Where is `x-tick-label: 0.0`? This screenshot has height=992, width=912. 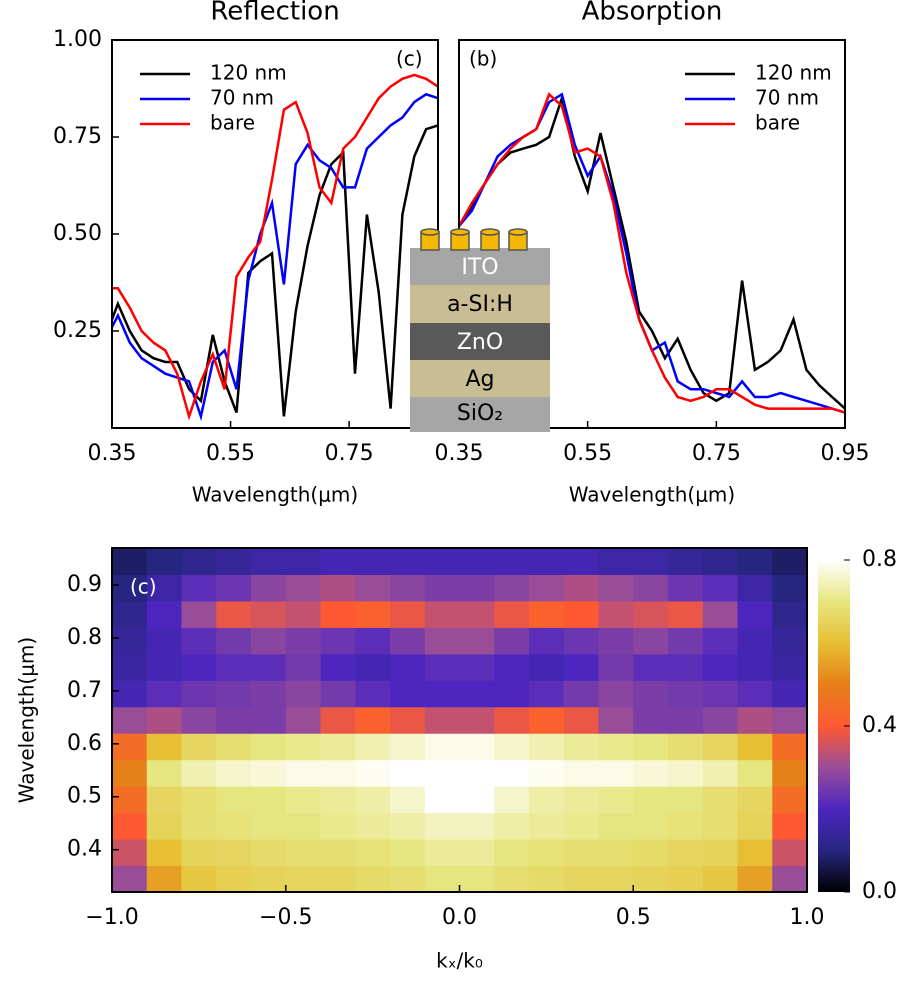 x-tick-label: 0.0 is located at coordinates (459, 917).